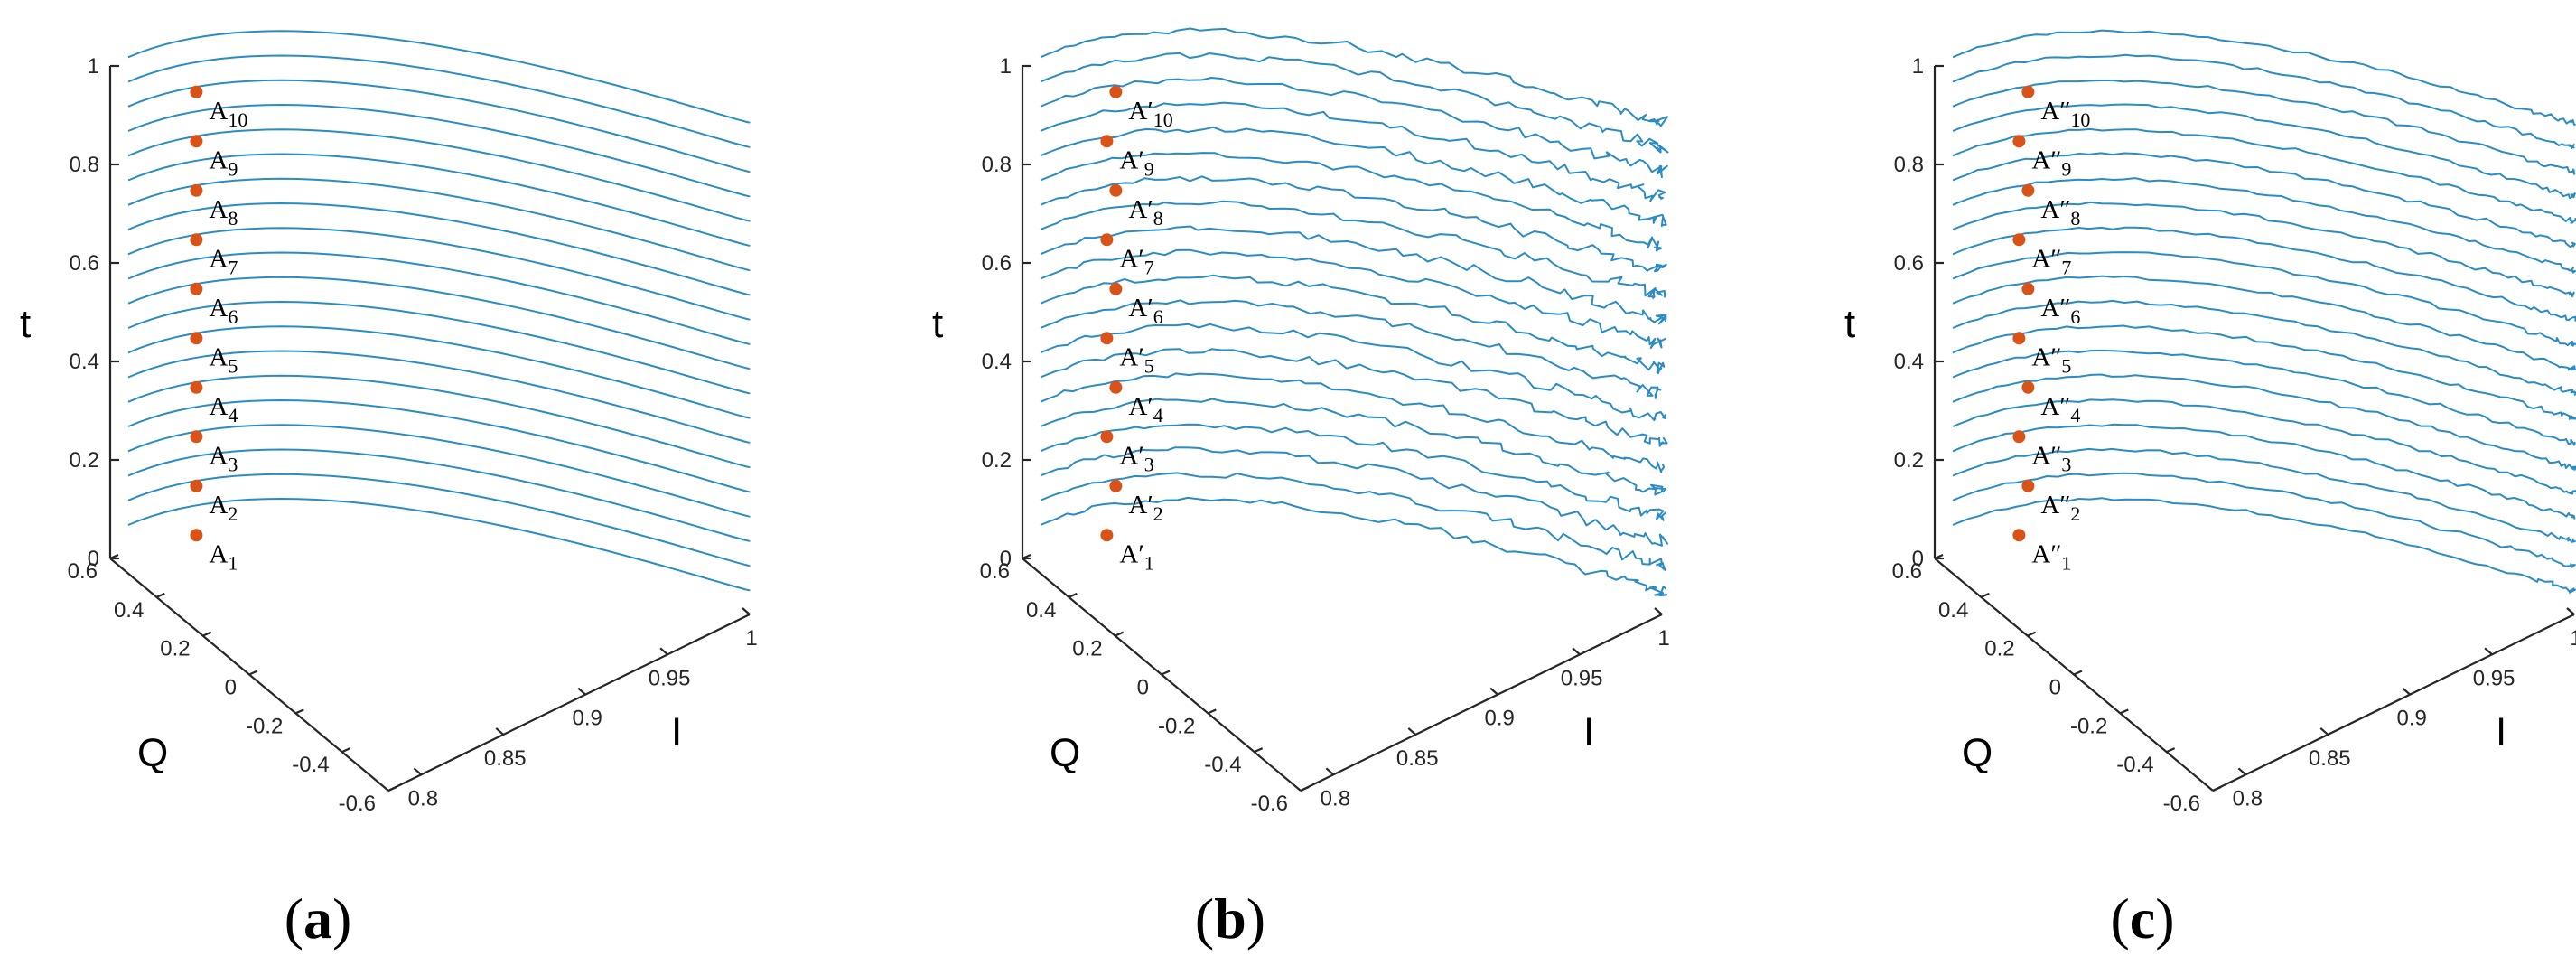 This screenshot has height=956, width=2576. Describe the element at coordinates (1136, 162) in the screenshot. I see `point-label: A′9` at that location.